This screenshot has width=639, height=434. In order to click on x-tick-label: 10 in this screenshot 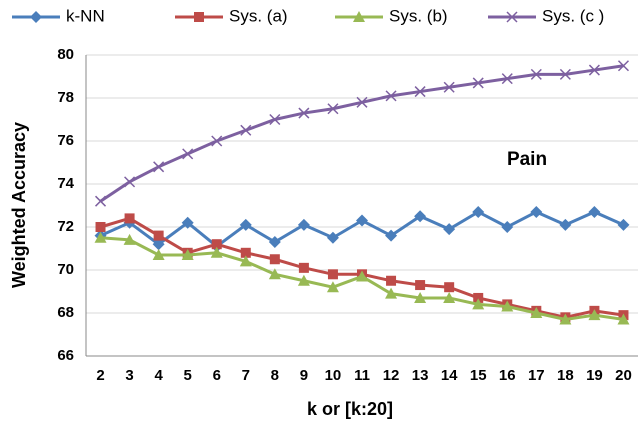, I will do `click(333, 375)`.